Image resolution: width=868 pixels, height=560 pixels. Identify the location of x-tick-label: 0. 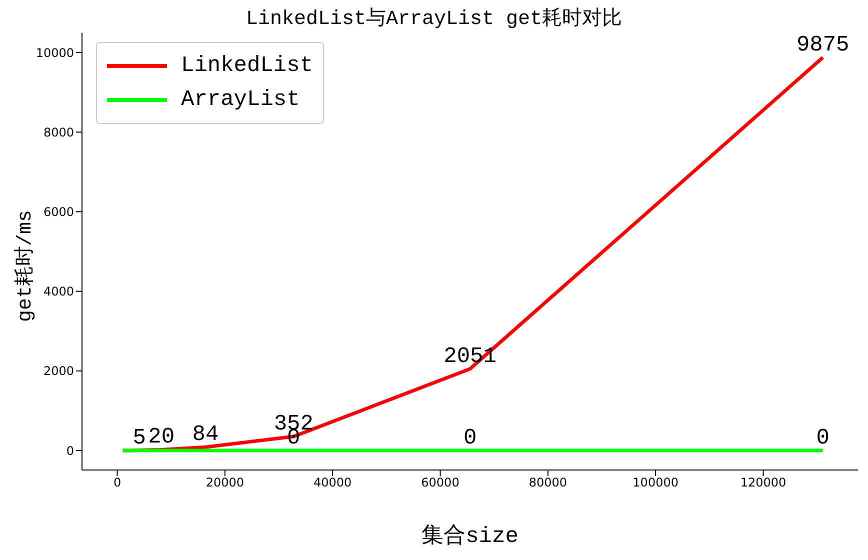
(117, 483).